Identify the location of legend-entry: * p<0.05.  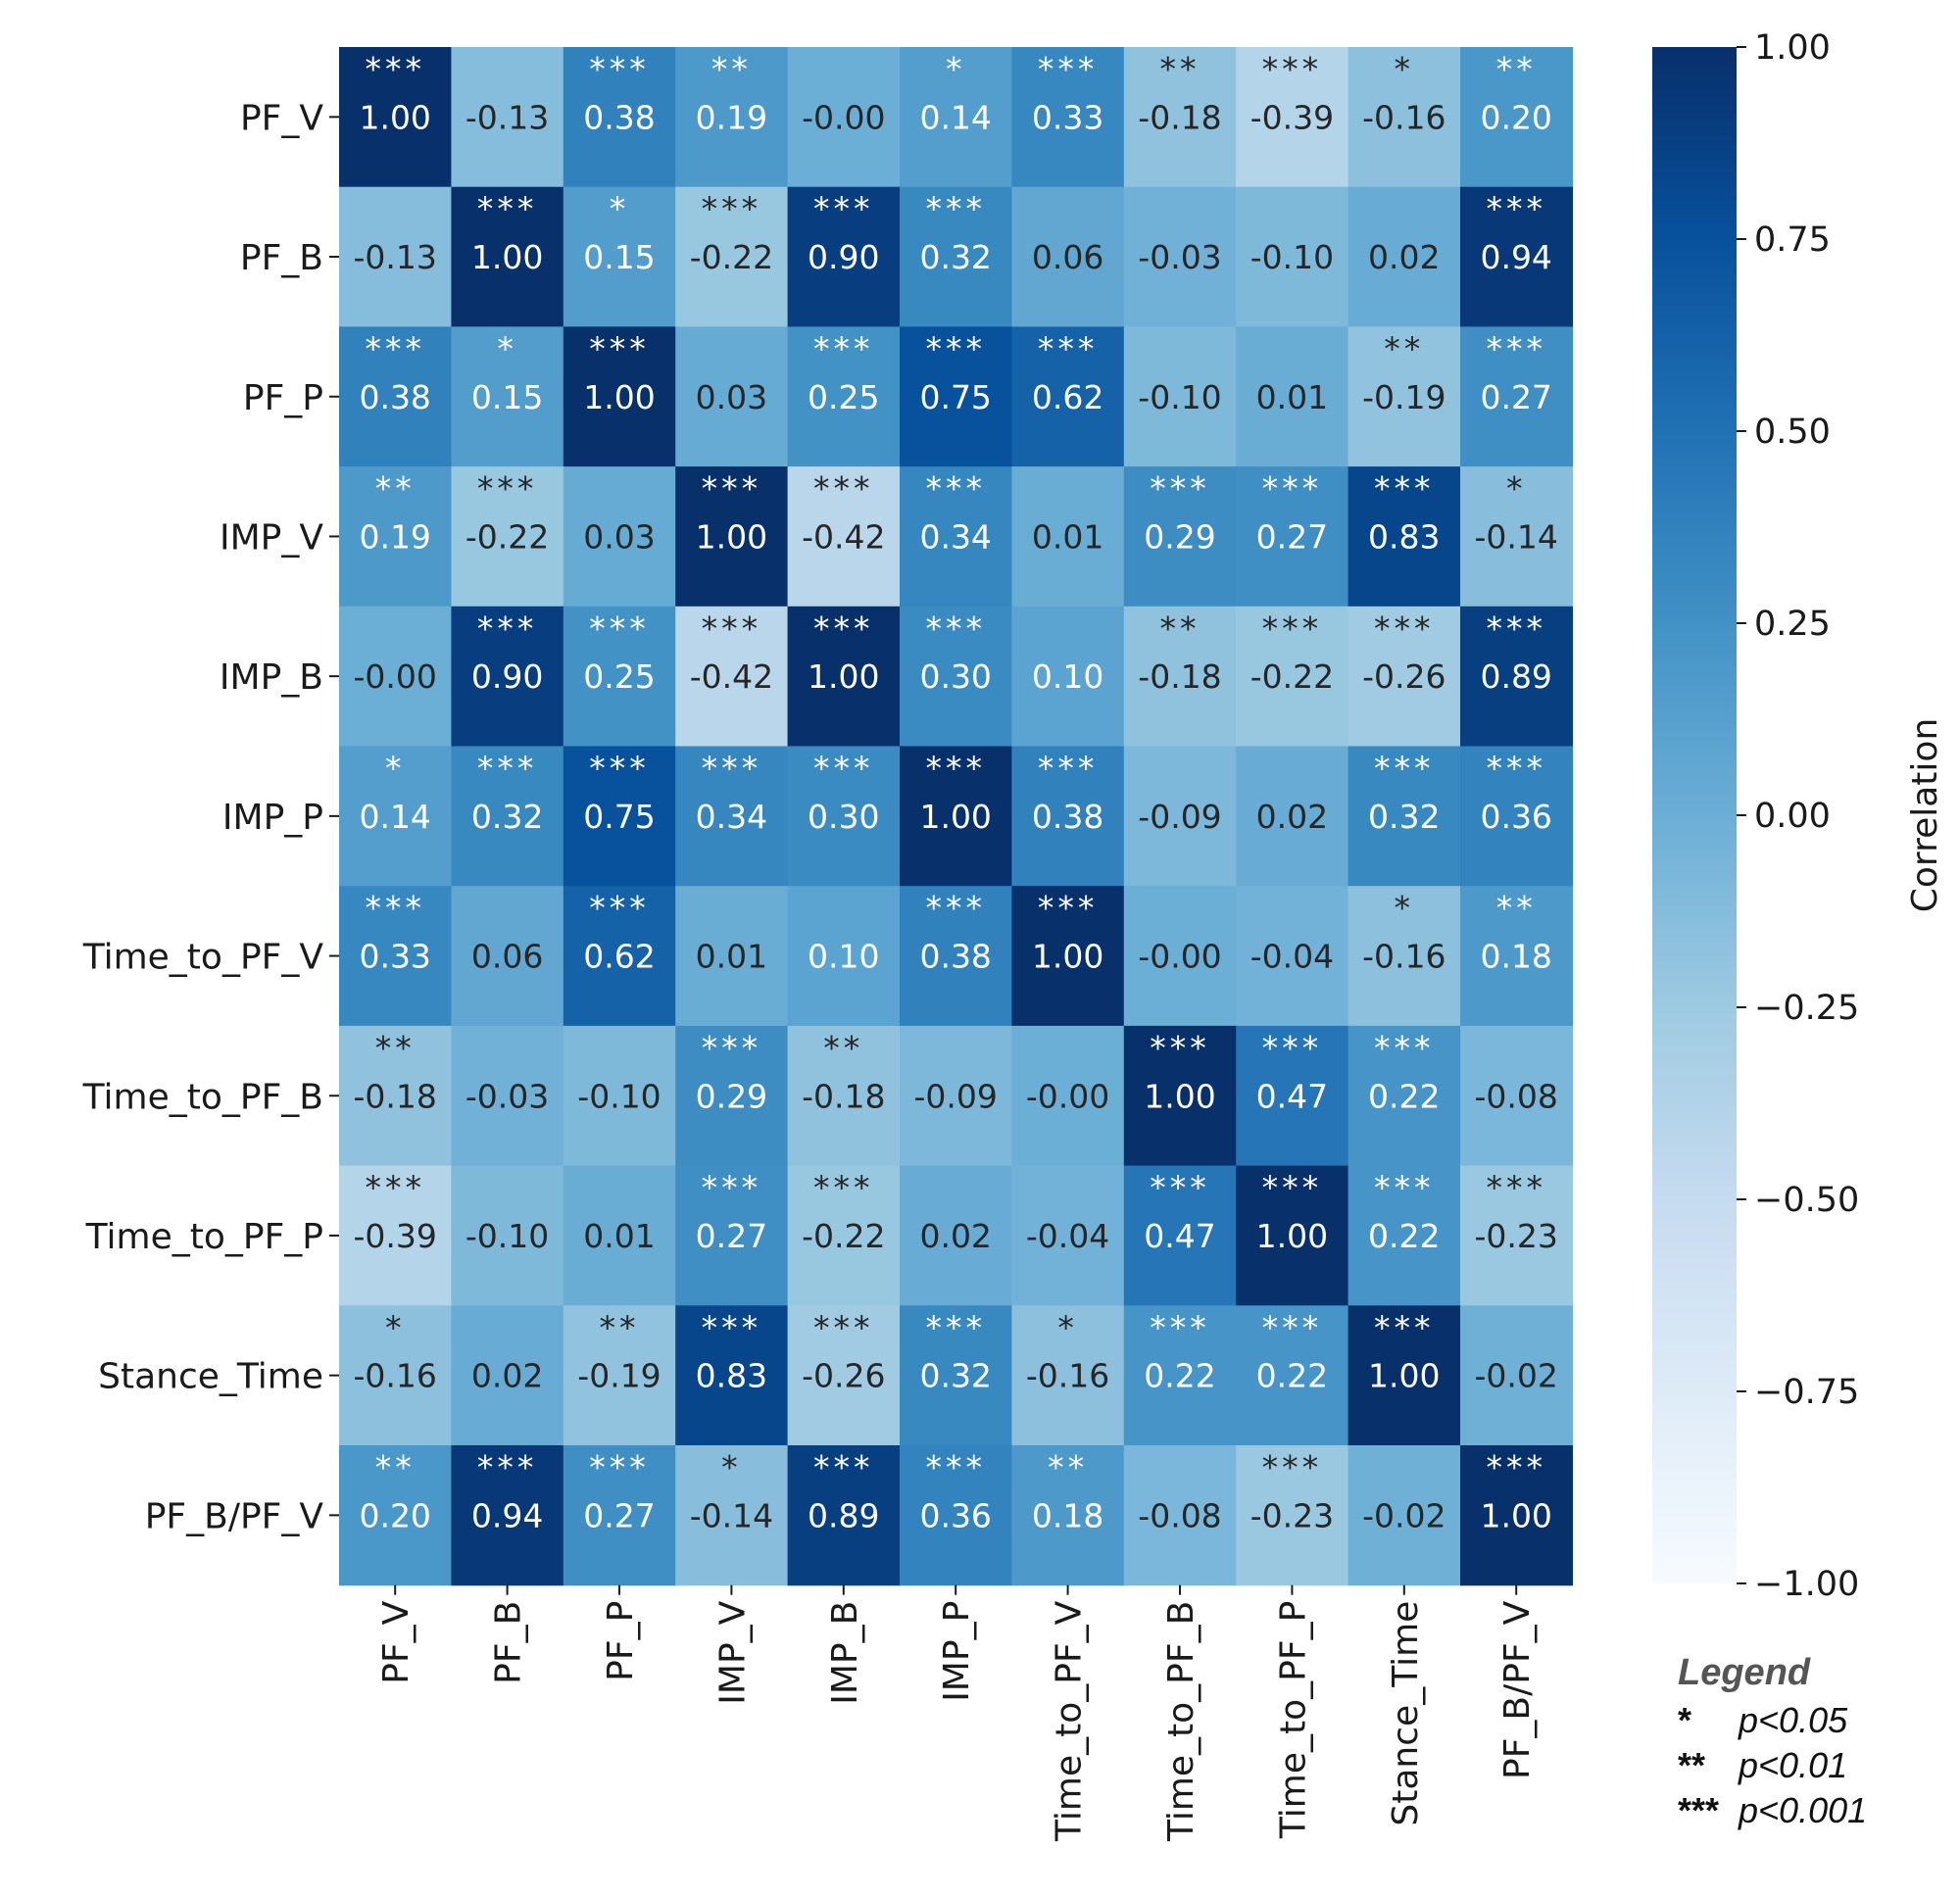
(1815, 1720).